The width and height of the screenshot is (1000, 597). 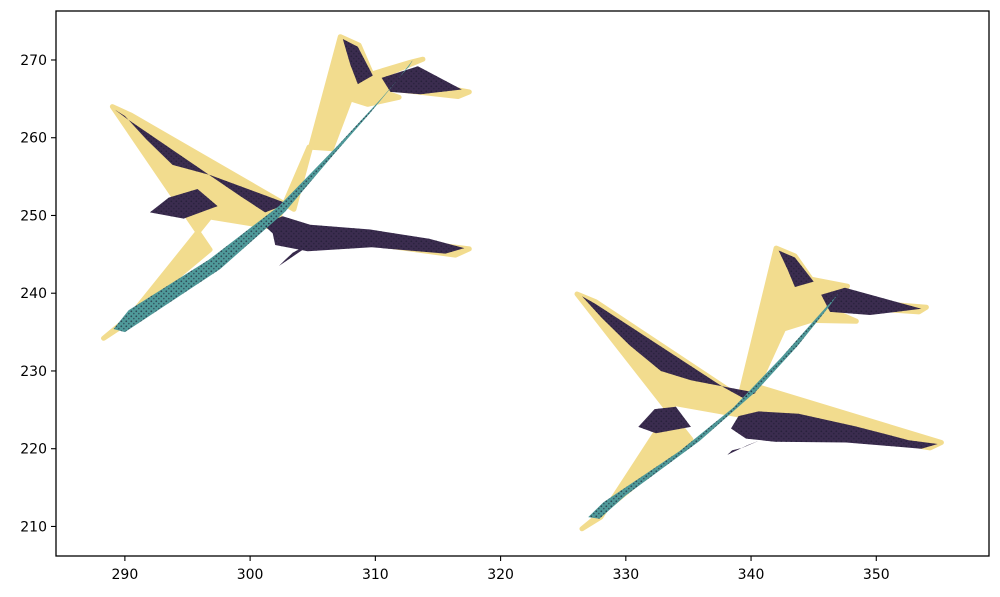 I want to click on y-tick-label: 210, so click(x=33, y=527).